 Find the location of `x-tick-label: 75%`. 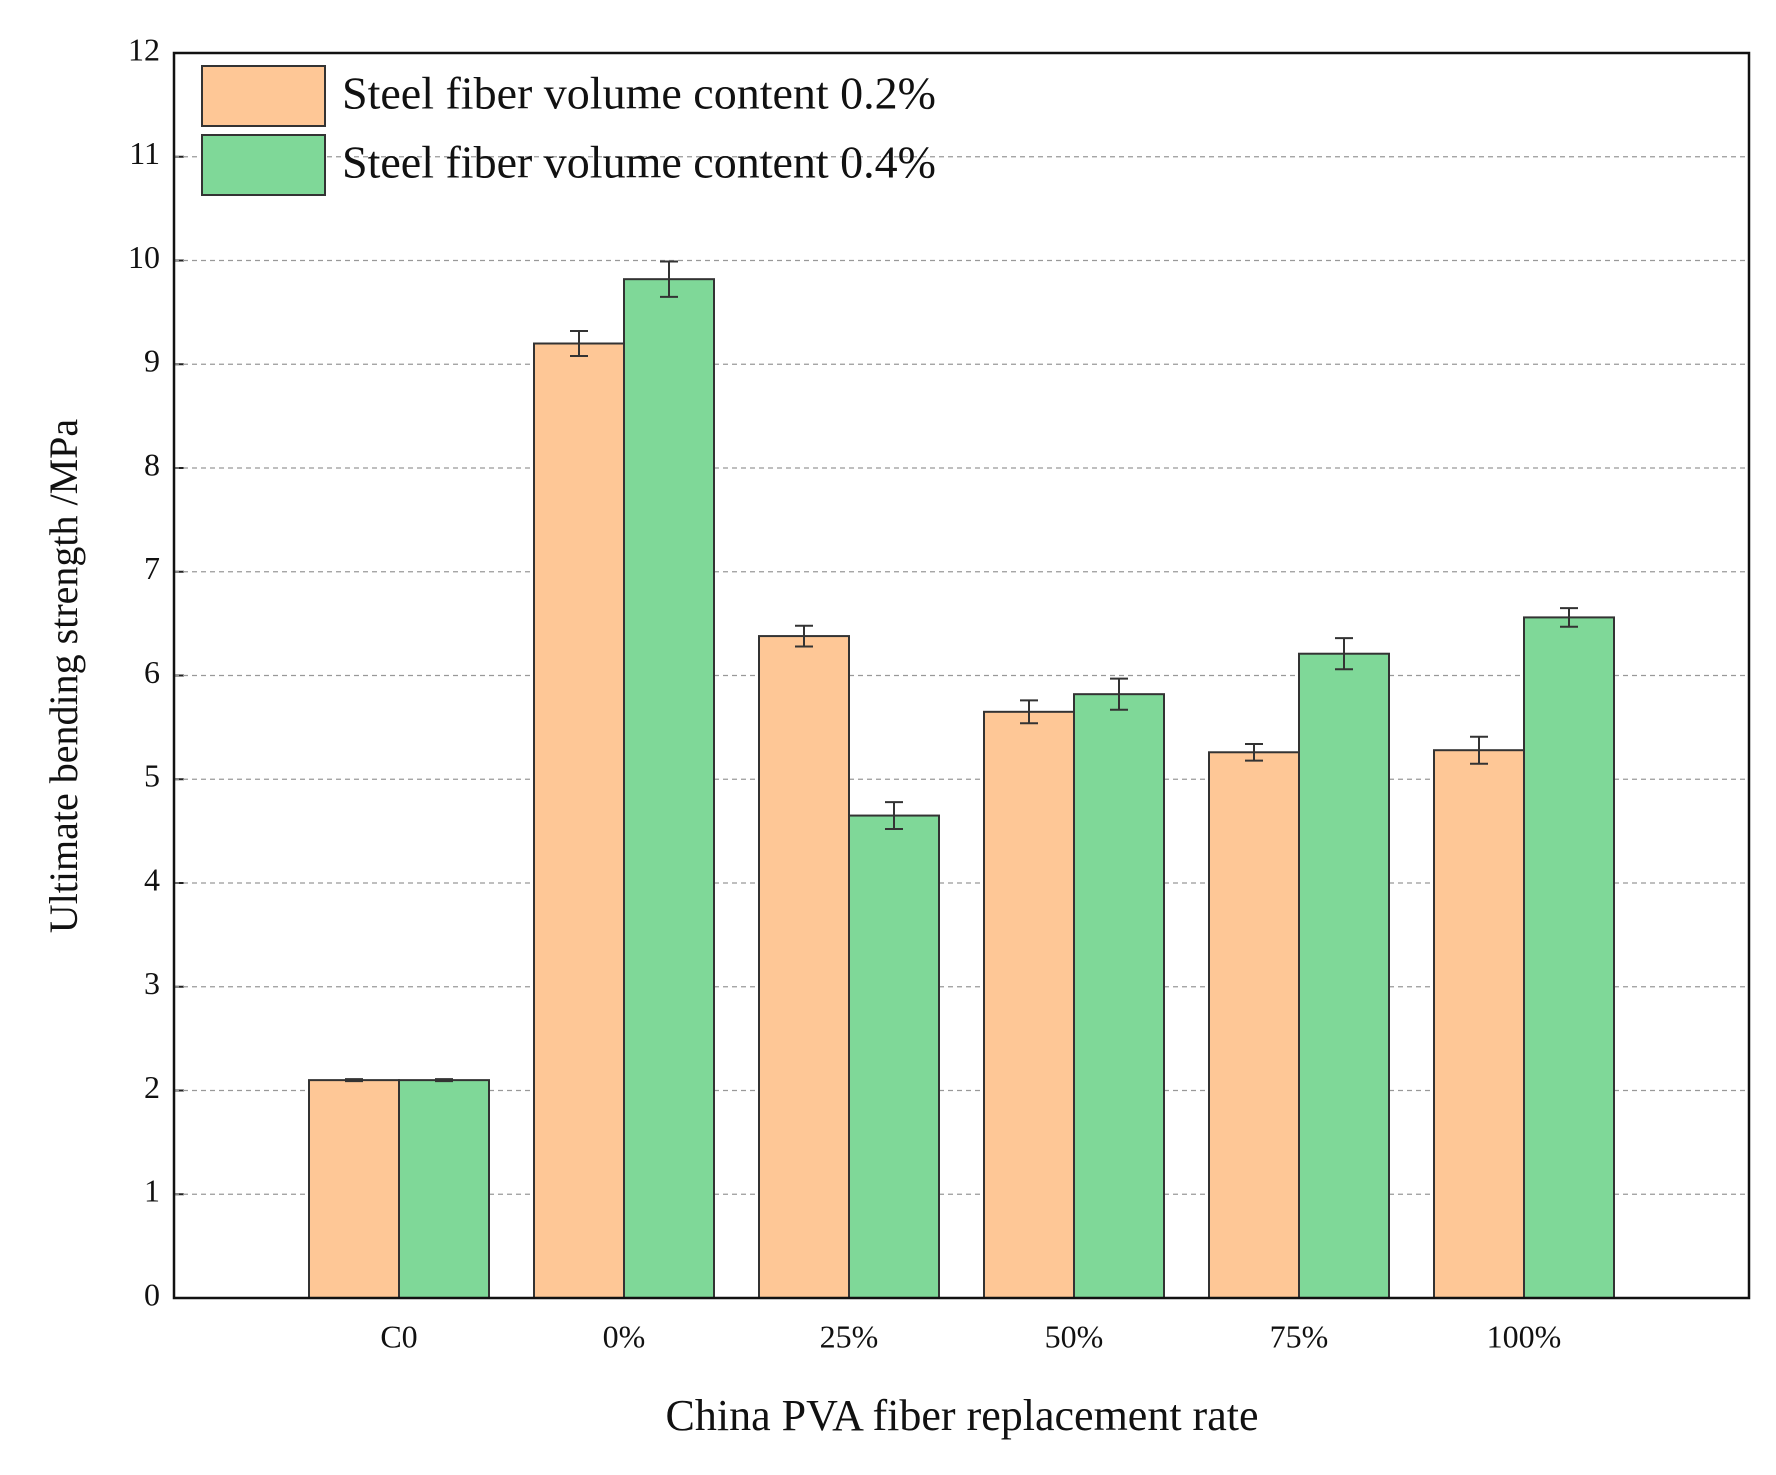

x-tick-label: 75% is located at coordinates (1299, 1336).